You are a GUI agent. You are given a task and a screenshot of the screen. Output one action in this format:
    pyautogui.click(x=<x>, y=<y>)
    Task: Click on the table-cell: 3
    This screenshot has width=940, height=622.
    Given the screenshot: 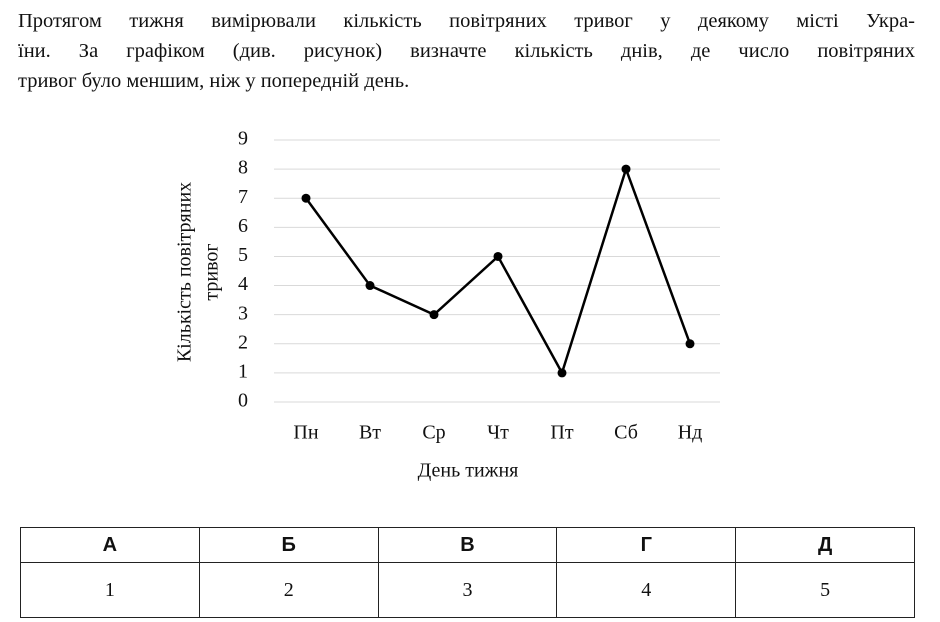 What is the action you would take?
    pyautogui.click(x=467, y=590)
    